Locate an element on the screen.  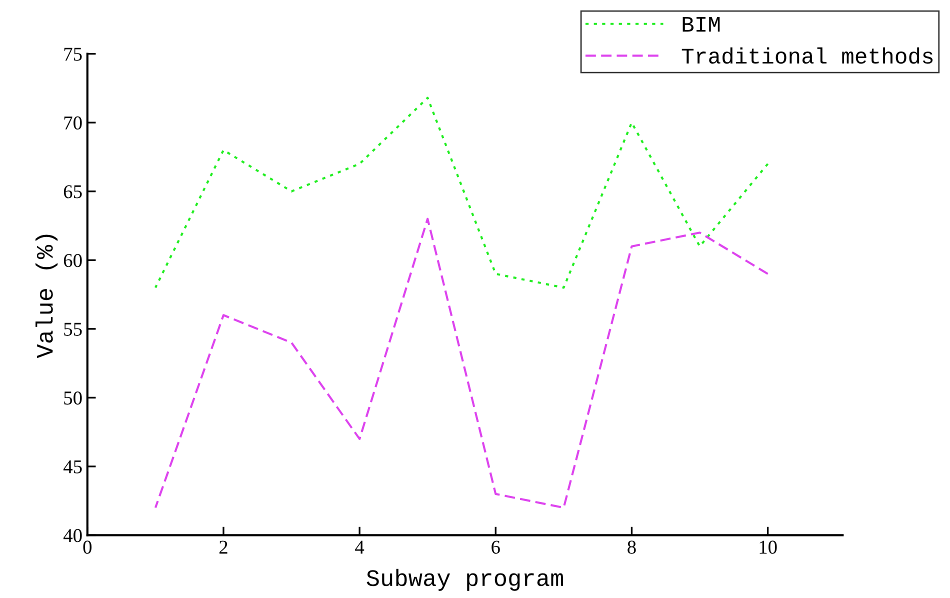
x-tick-label: 8 is located at coordinates (632, 547).